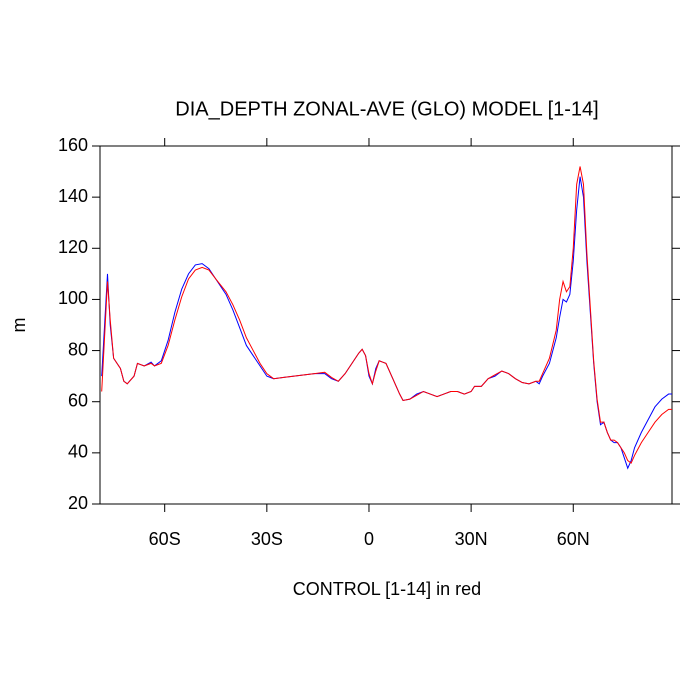  What do you see at coordinates (369, 539) in the screenshot?
I see `x-tick-label: 0` at bounding box center [369, 539].